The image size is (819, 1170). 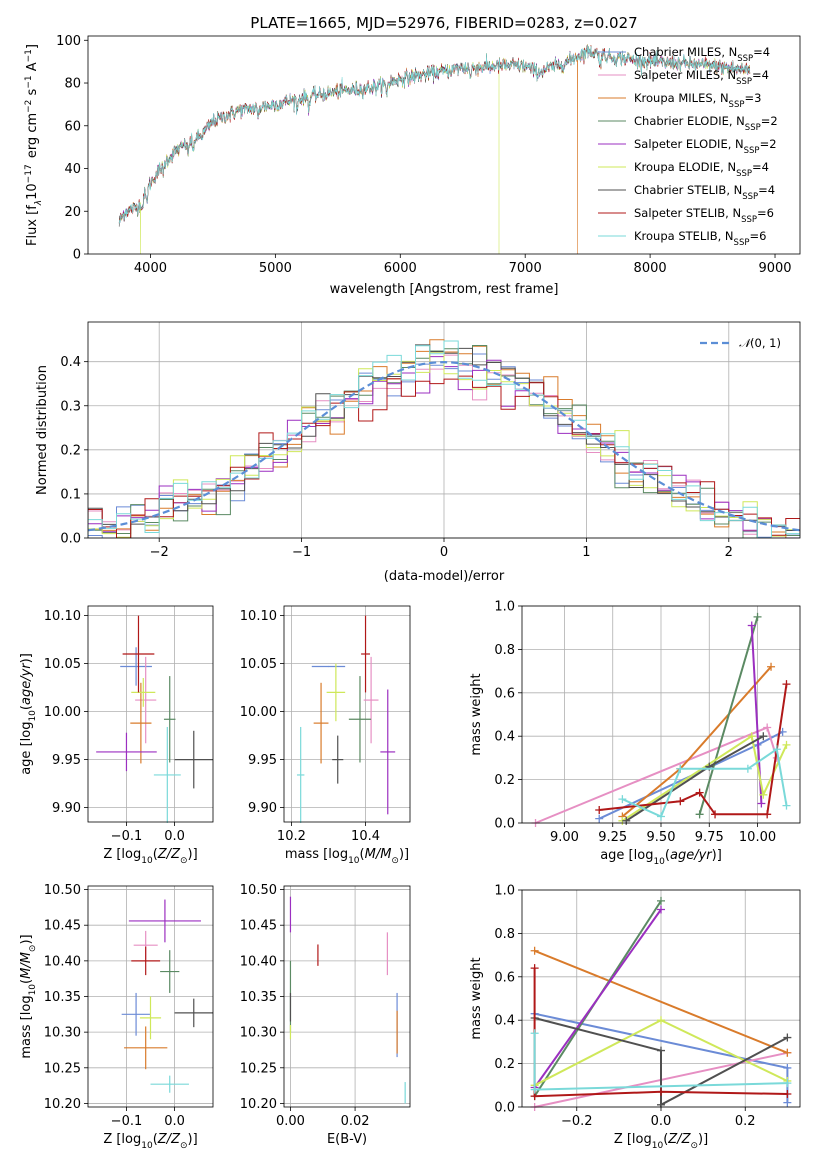 What do you see at coordinates (68, 41) in the screenshot?
I see `y-tick-label: 100` at bounding box center [68, 41].